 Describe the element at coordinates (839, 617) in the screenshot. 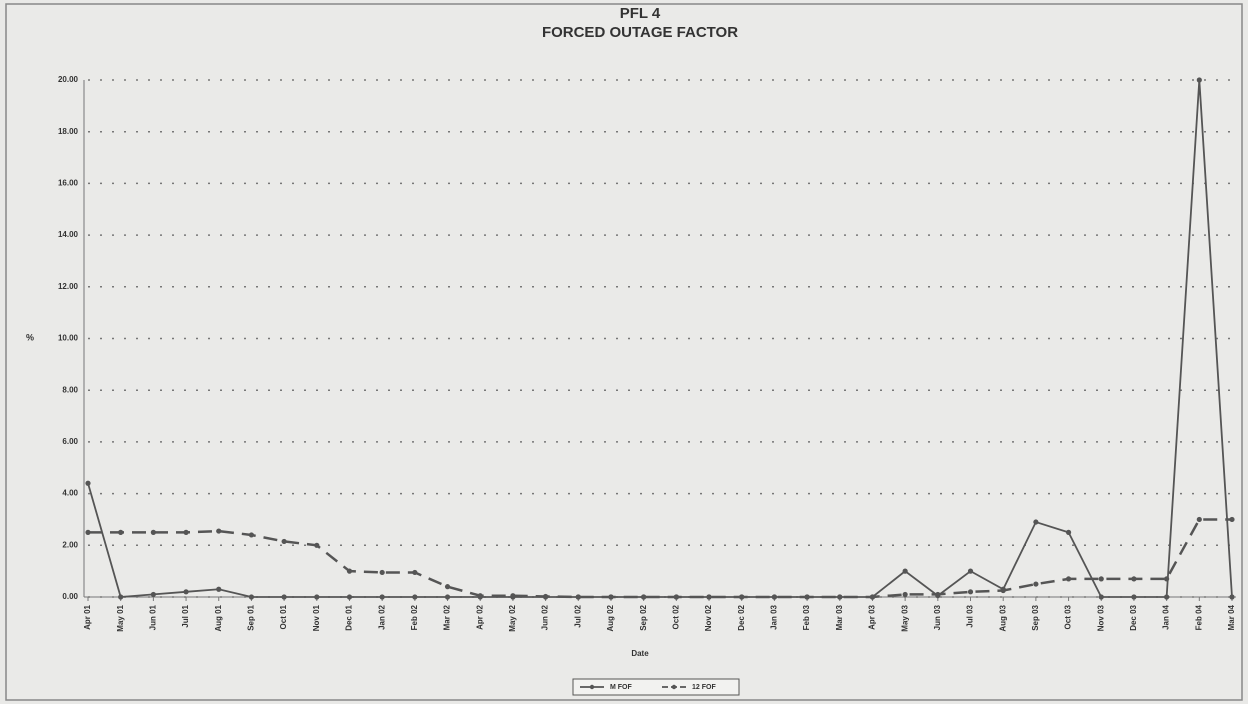

I see `x-tick-label: Mar 03` at that location.